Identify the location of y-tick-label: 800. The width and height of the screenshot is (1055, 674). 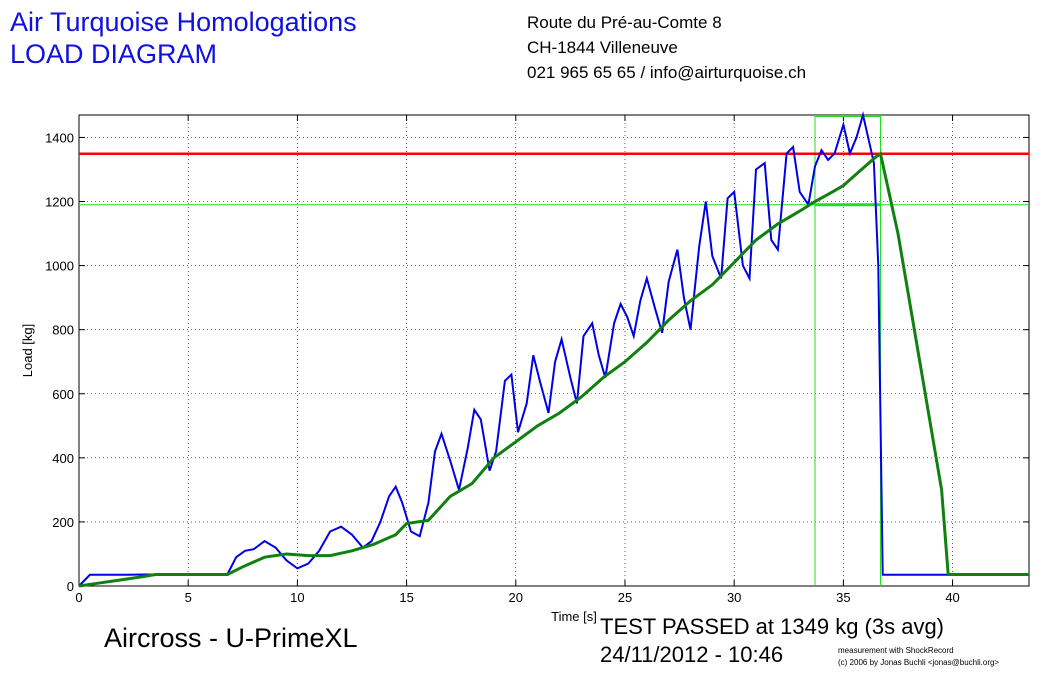
(63, 330).